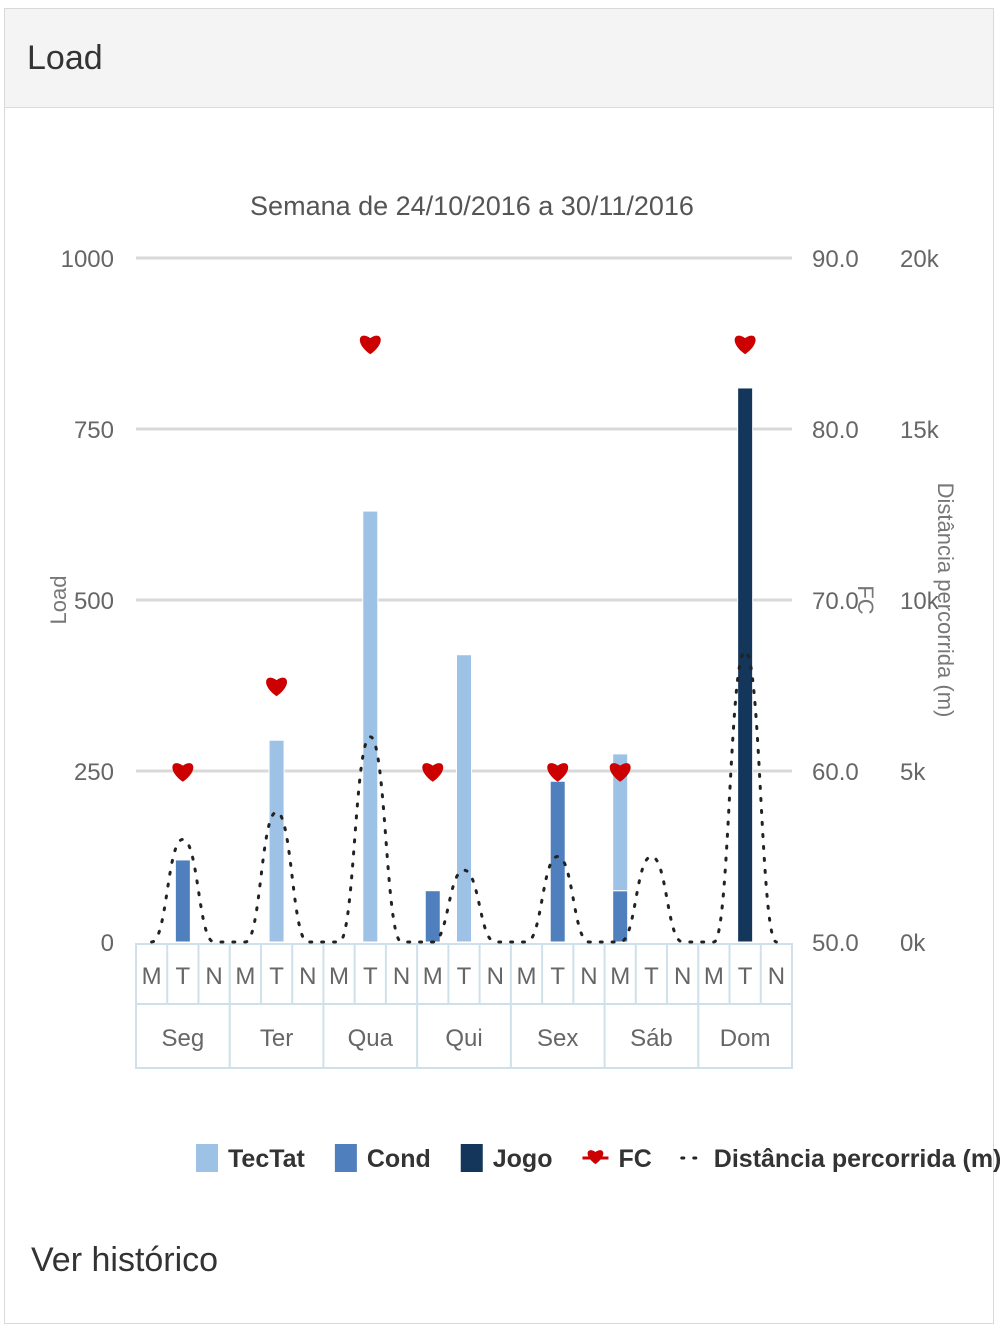 This screenshot has height=1334, width=1000. What do you see at coordinates (371, 1038) in the screenshot?
I see `day-label: Qua` at bounding box center [371, 1038].